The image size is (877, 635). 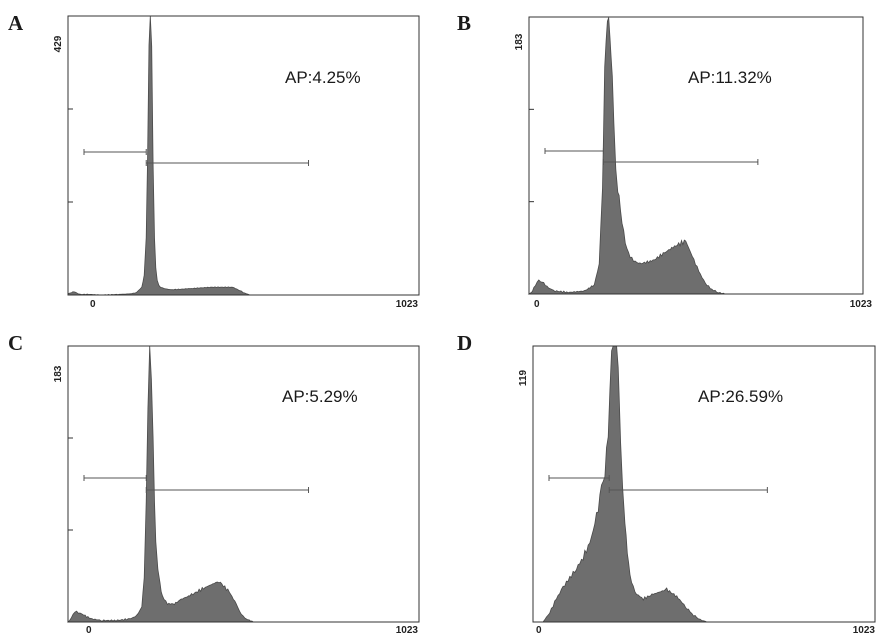 I want to click on panel-letter: B, so click(x=464, y=23).